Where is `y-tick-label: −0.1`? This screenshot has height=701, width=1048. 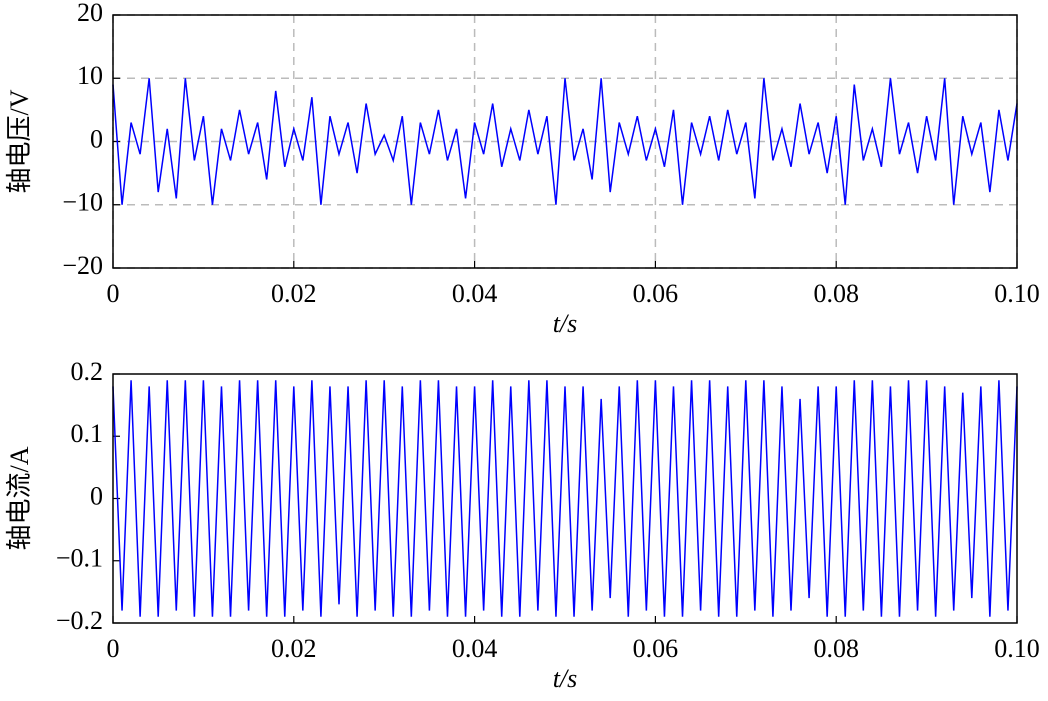 y-tick-label: −0.1 is located at coordinates (79, 558).